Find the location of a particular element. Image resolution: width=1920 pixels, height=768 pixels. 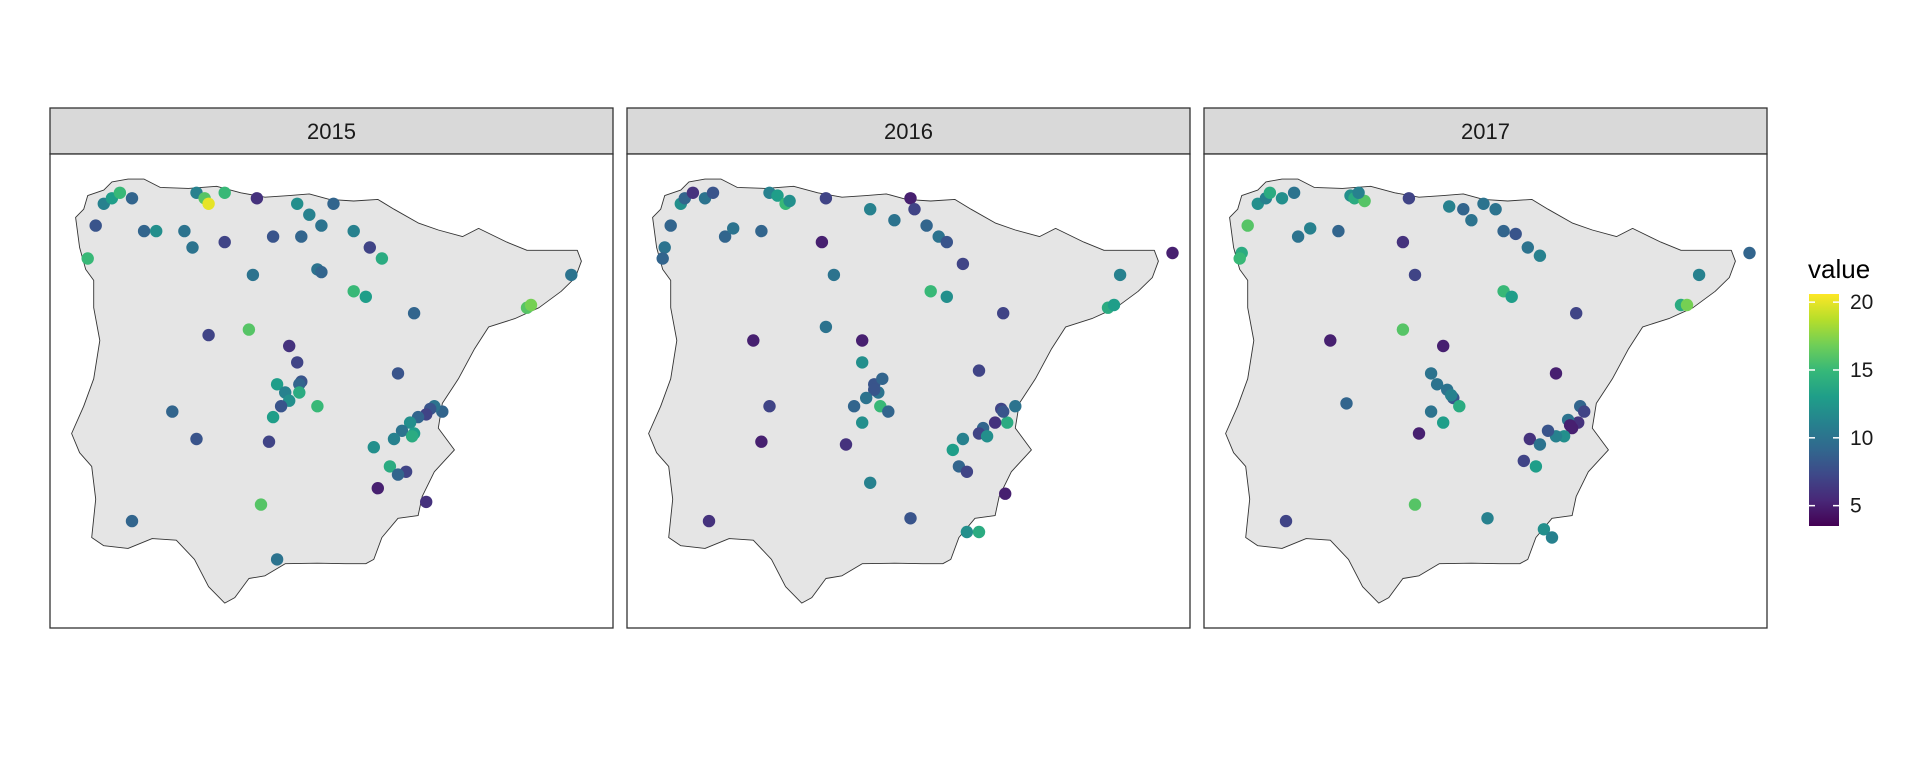

legend-tick-label: 15 is located at coordinates (1861, 370).